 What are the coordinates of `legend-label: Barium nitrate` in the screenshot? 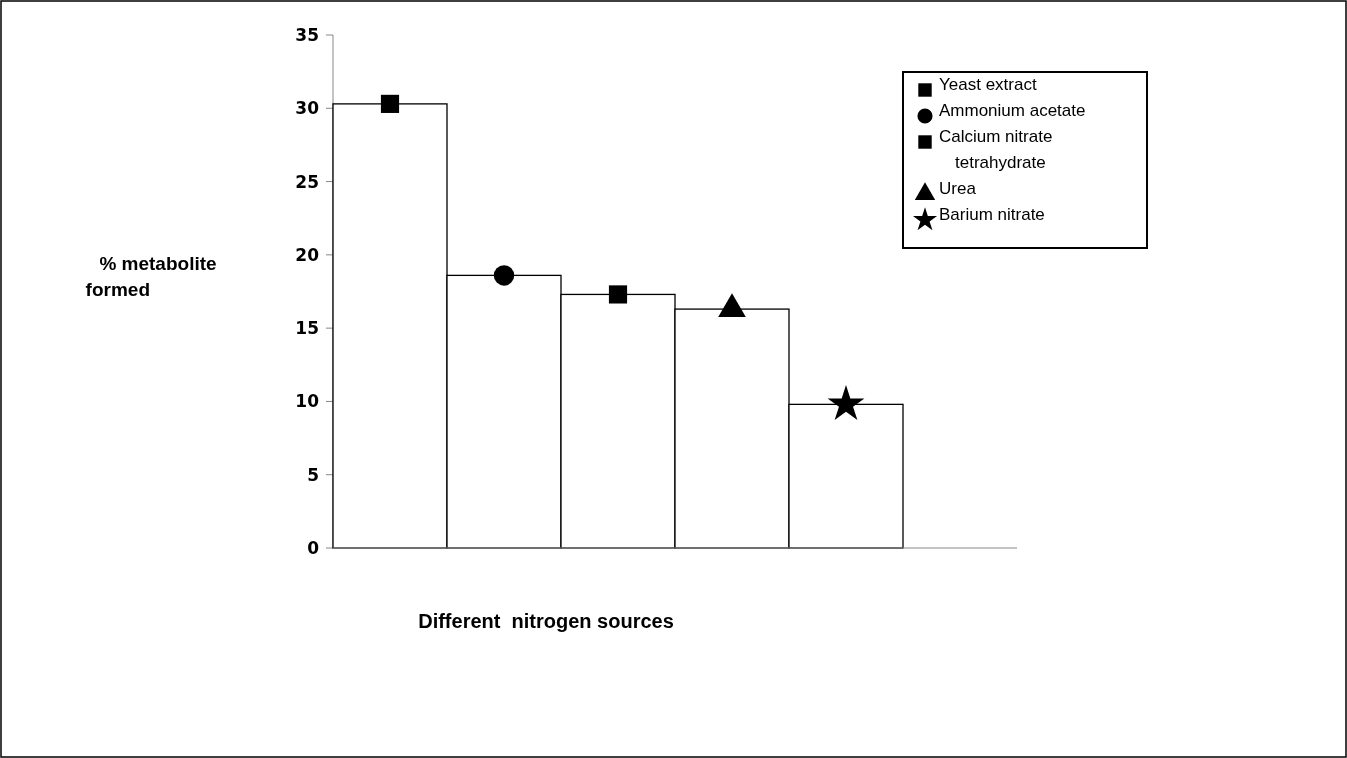 It's located at (992, 214).